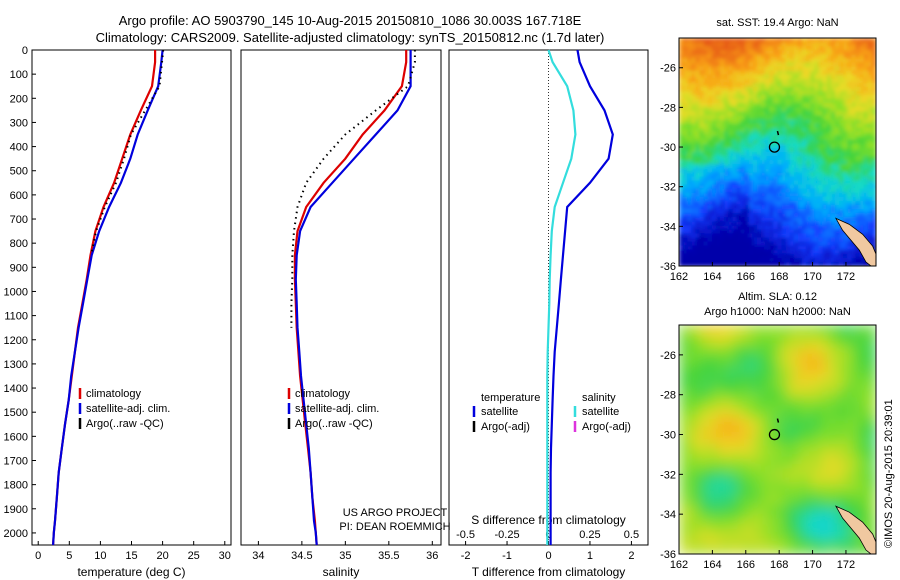 This screenshot has height=580, width=900. I want to click on lat-tick-label: -34, so click(668, 515).